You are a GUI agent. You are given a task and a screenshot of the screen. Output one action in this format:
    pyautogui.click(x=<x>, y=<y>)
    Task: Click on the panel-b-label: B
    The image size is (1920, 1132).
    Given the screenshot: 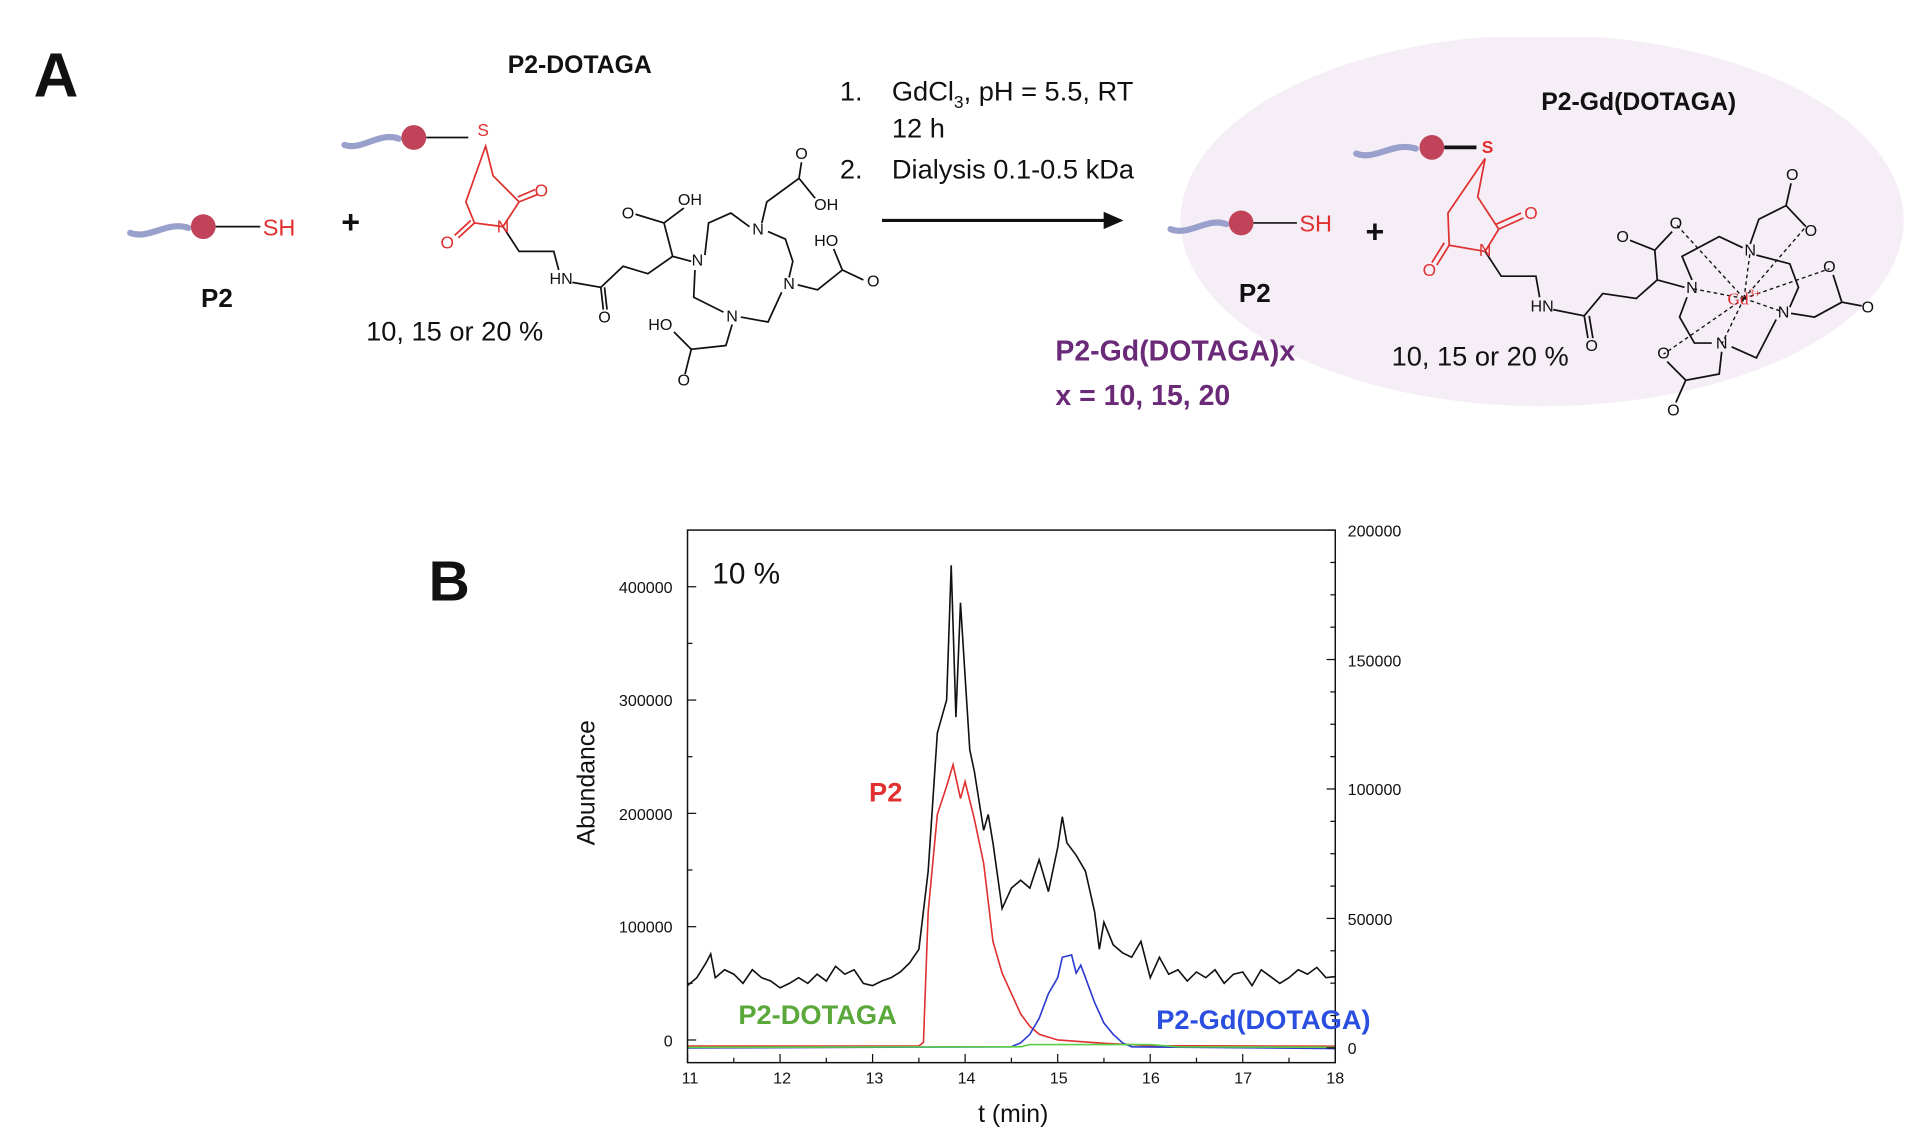 What is the action you would take?
    pyautogui.click(x=449, y=582)
    